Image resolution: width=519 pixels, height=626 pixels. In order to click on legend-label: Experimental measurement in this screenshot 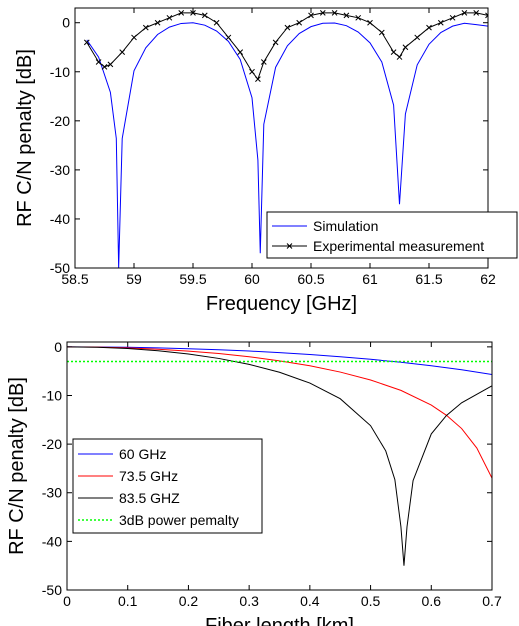, I will do `click(398, 246)`.